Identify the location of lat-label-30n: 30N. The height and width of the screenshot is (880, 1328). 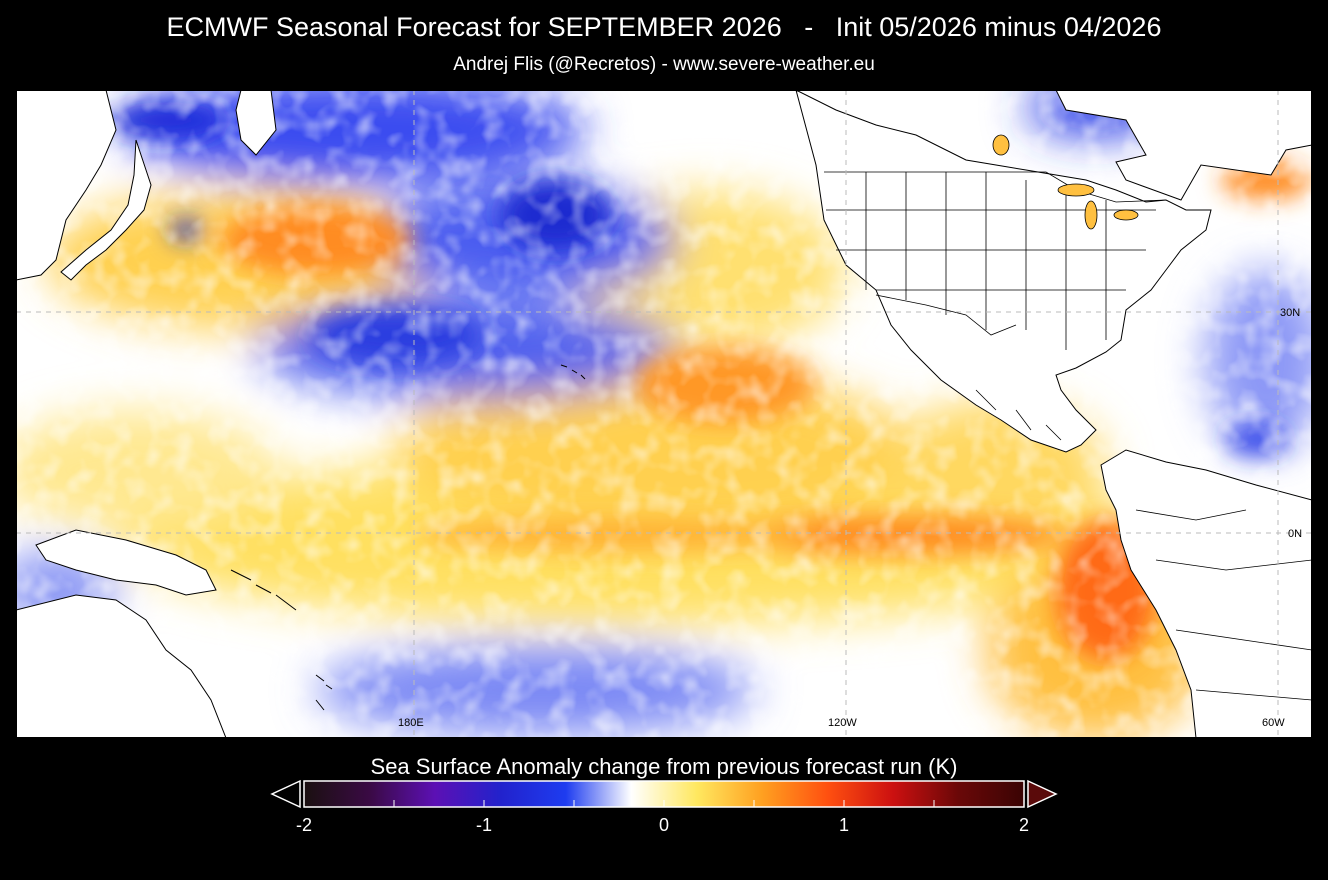
(1290, 313).